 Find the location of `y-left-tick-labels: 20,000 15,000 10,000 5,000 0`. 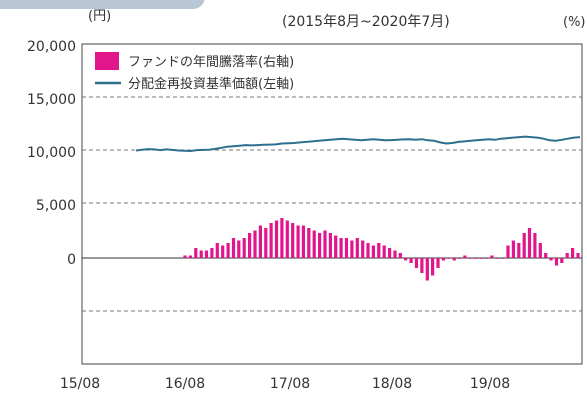

y-left-tick-labels: 20,000 15,000 10,000 5,000 0 is located at coordinates (51, 153).